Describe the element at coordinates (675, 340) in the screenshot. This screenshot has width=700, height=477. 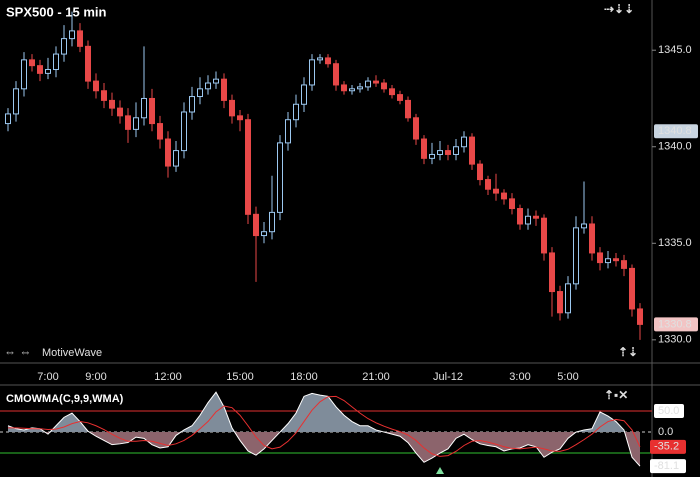
I see `y-tick-label: 1330.0` at that location.